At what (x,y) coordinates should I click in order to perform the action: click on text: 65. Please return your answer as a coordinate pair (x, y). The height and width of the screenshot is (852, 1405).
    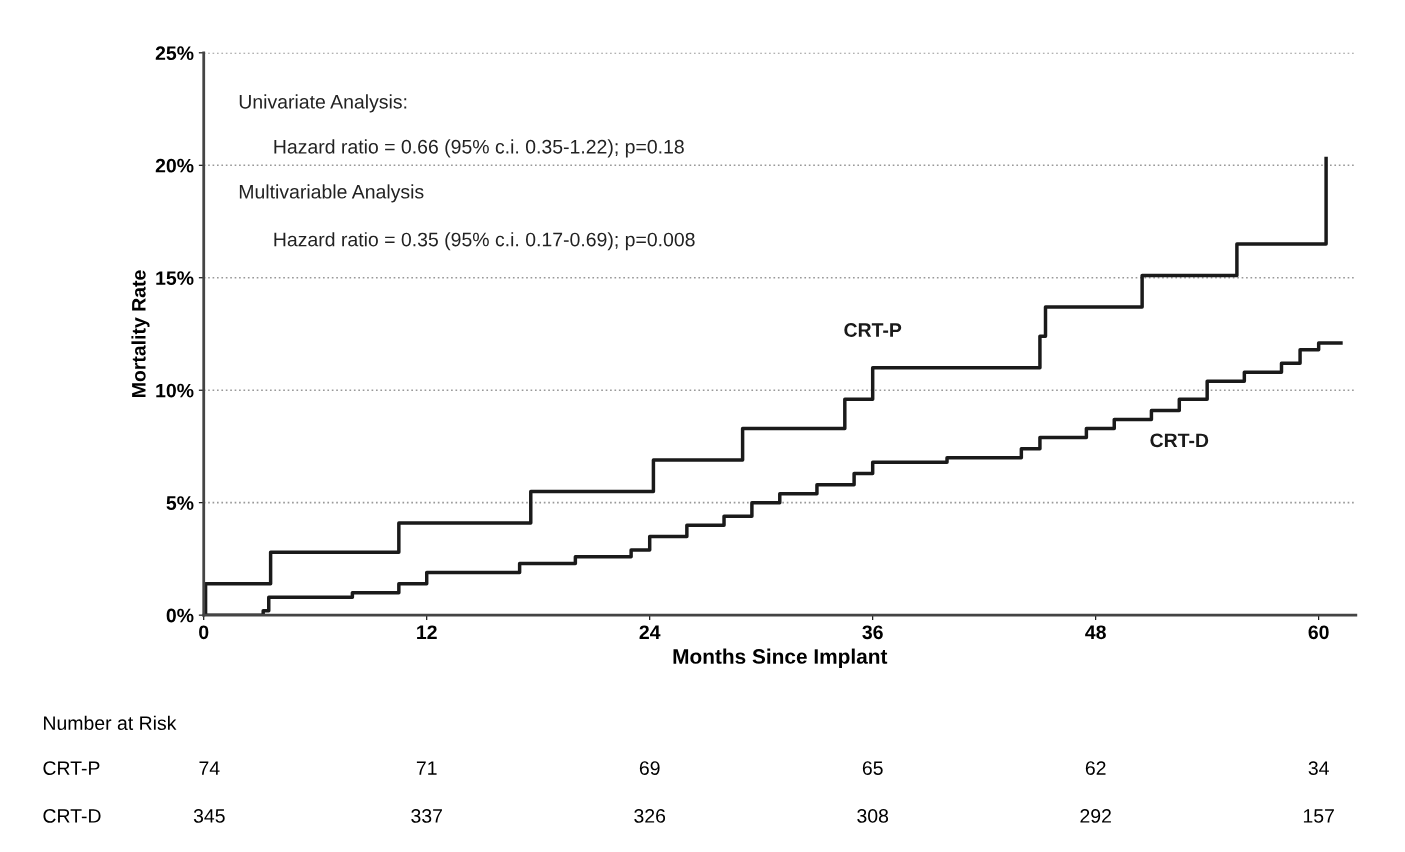
    Looking at the image, I should click on (872, 768).